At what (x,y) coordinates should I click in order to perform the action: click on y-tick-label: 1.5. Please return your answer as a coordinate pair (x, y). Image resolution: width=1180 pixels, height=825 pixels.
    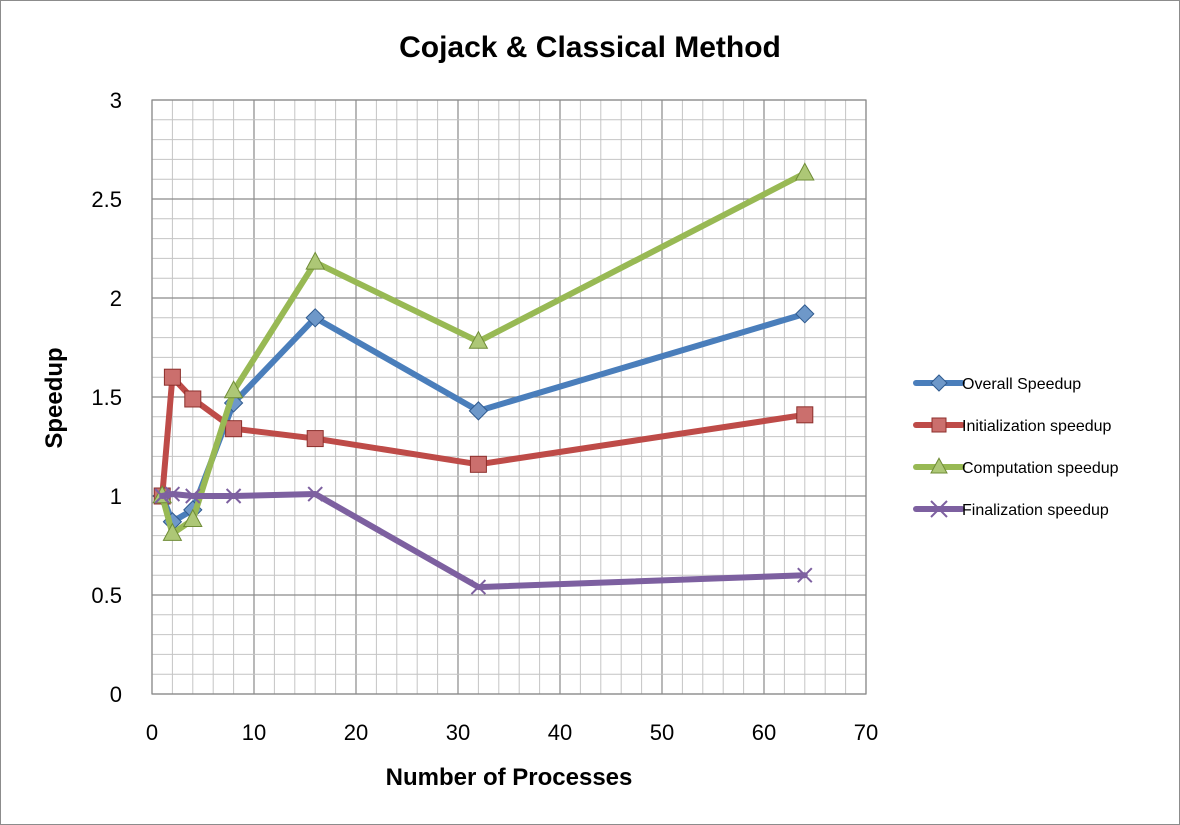
    Looking at the image, I should click on (106, 397).